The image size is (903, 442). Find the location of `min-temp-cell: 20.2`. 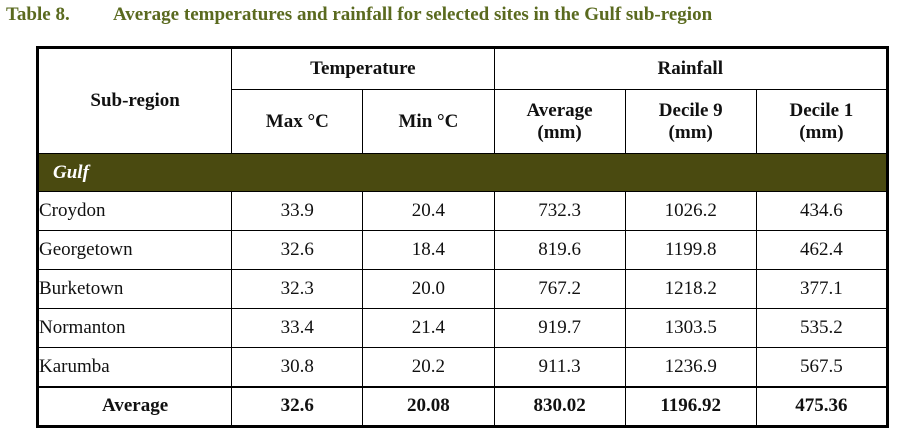

min-temp-cell: 20.2 is located at coordinates (428, 367).